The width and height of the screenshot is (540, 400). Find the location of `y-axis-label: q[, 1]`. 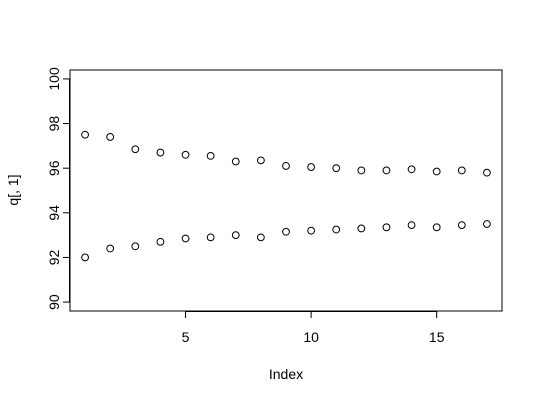

y-axis-label: q[, 1] is located at coordinates (13, 189).